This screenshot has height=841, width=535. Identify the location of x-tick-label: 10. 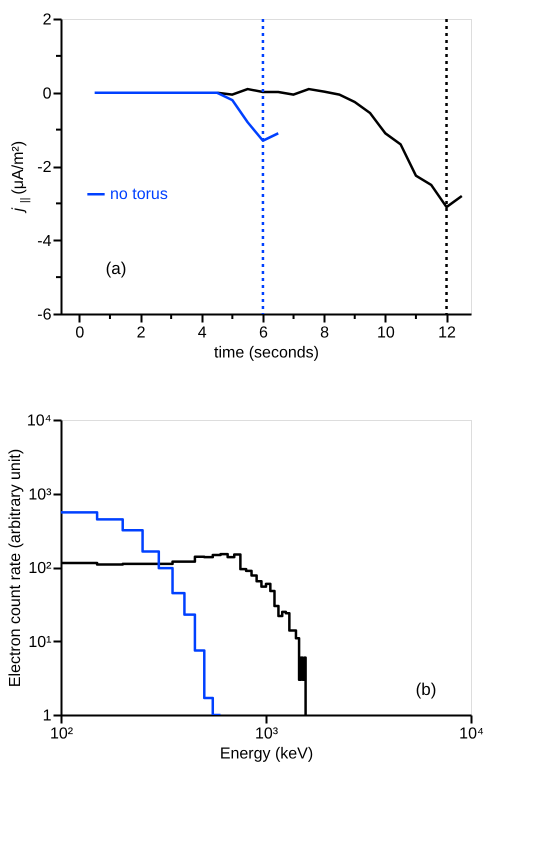
(385, 333).